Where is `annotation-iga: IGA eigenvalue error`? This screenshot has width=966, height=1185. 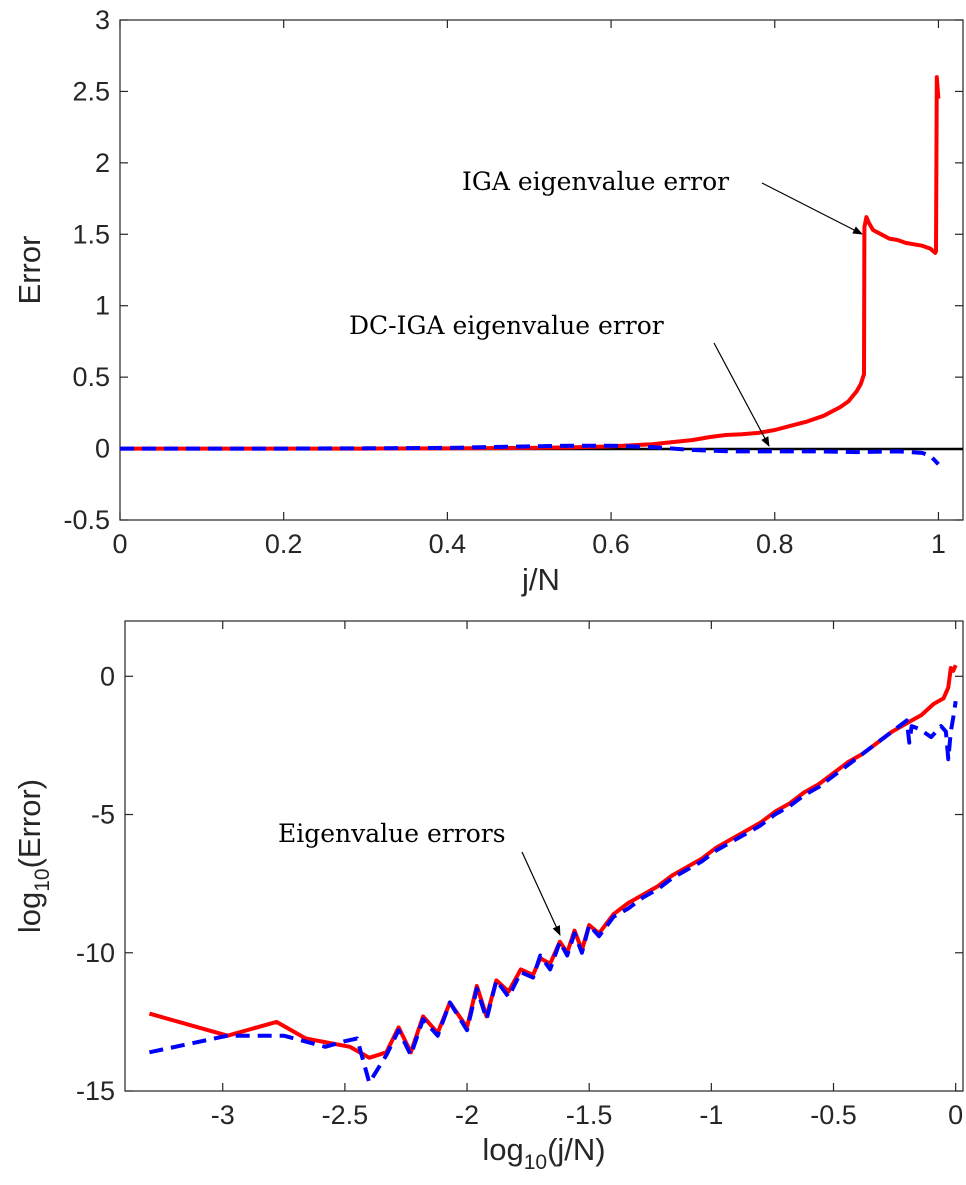 annotation-iga: IGA eigenvalue error is located at coordinates (595, 181).